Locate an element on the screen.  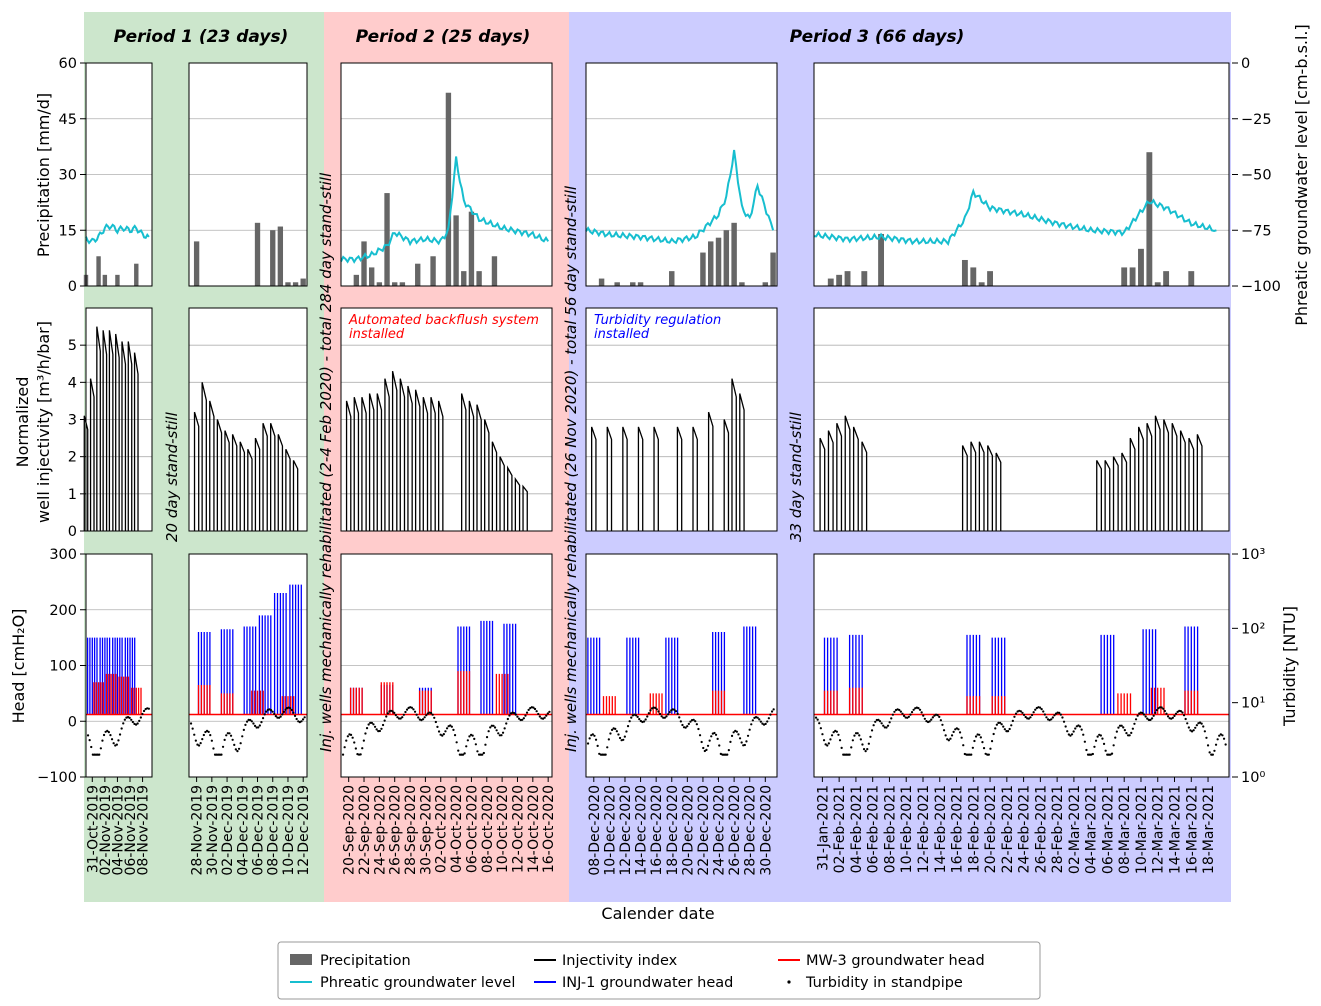
x-tick-label: 10-Dec-2019 is located at coordinates (289, 830).